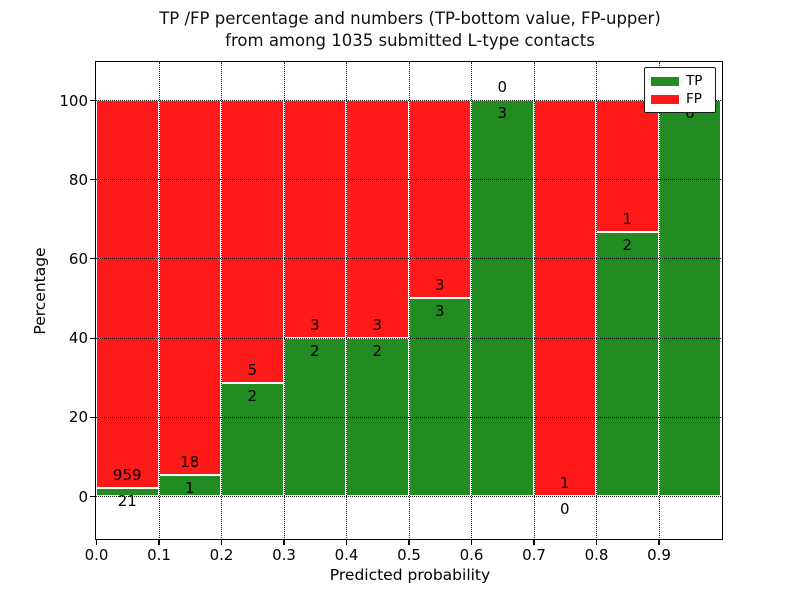 This screenshot has height=600, width=800. I want to click on bar-count-label-fp: 959, so click(127, 474).